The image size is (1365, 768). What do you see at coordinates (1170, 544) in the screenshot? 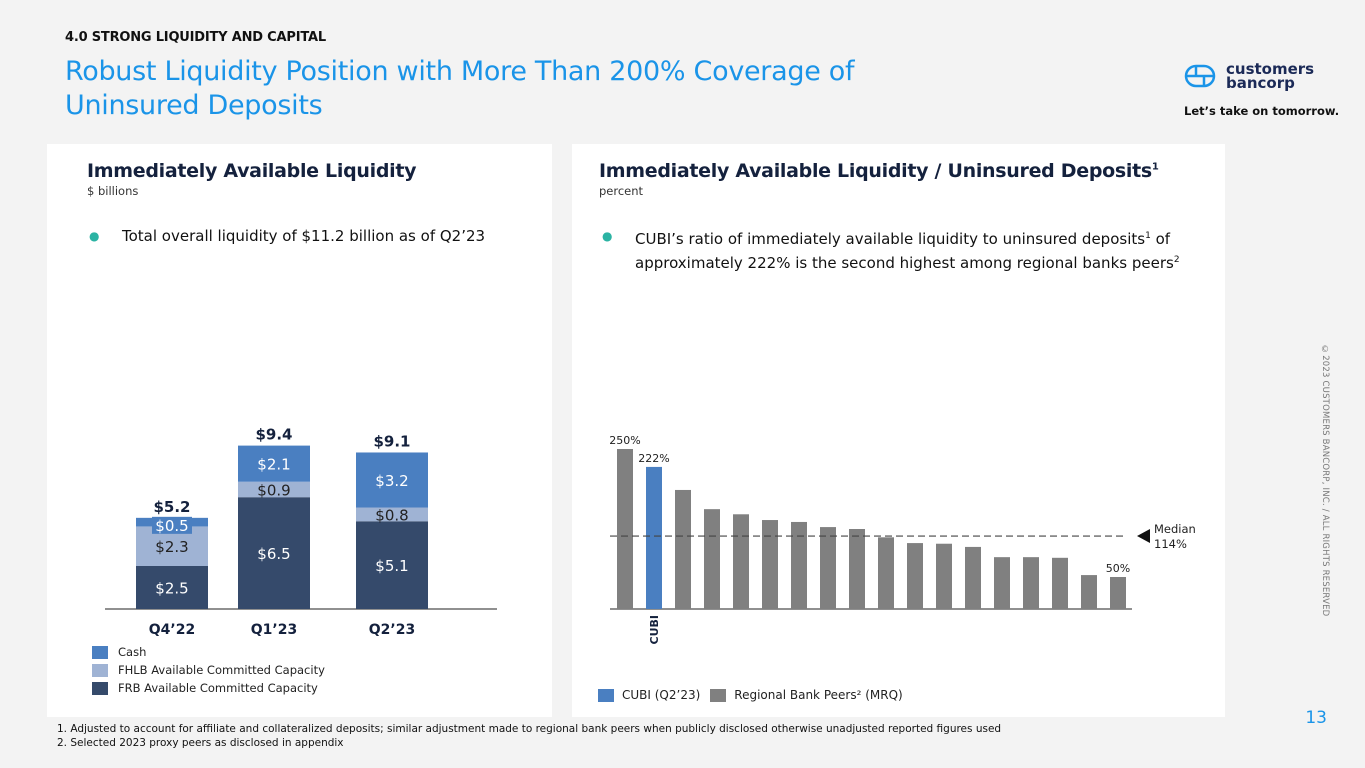
I see `median-value: 114%` at bounding box center [1170, 544].